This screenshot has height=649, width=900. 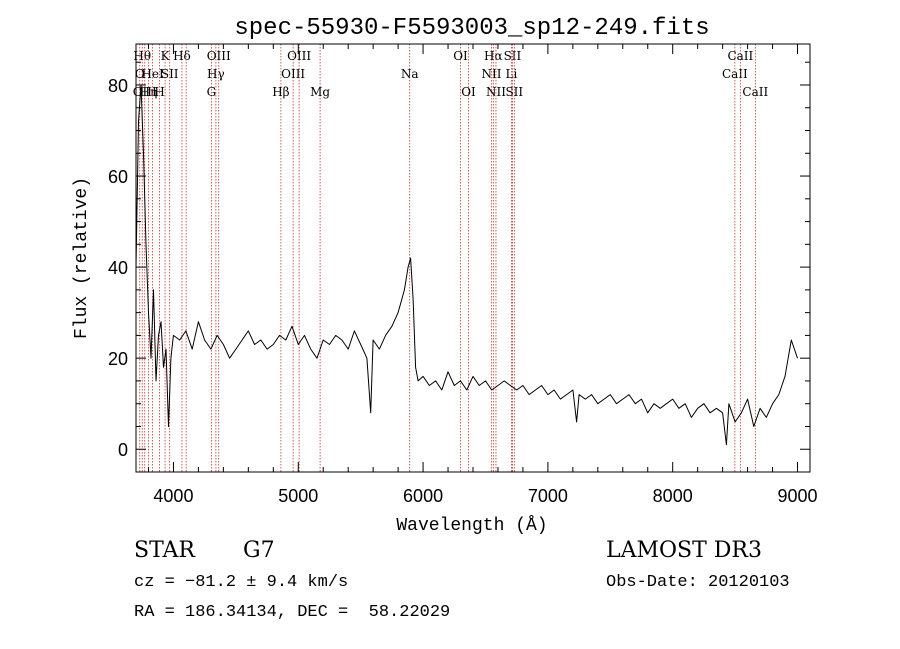 I want to click on marker-label-12: OIII, so click(x=219, y=56).